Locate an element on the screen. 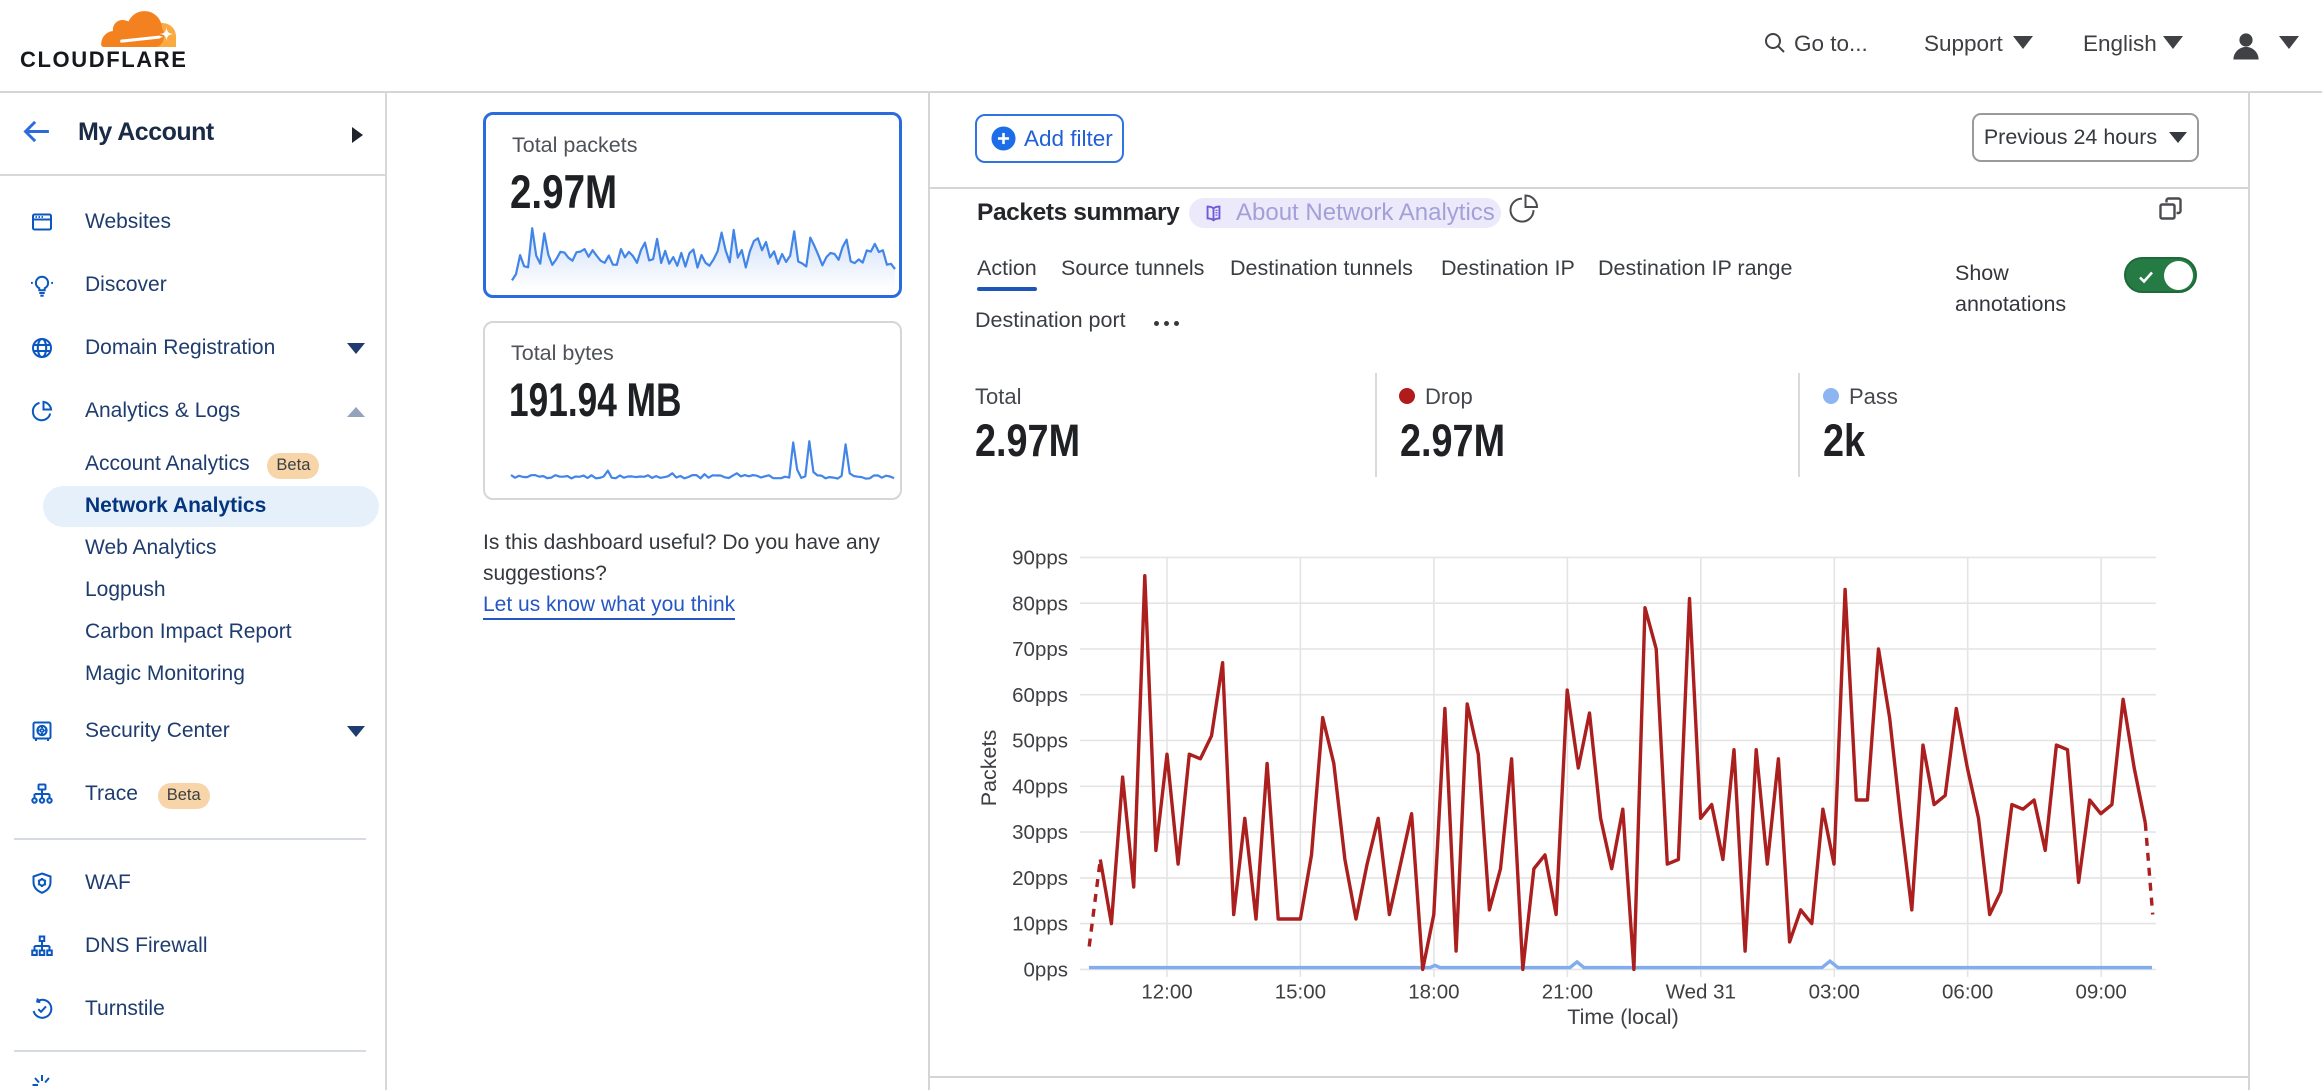  svg-text: 70pps is located at coordinates (1040, 649).